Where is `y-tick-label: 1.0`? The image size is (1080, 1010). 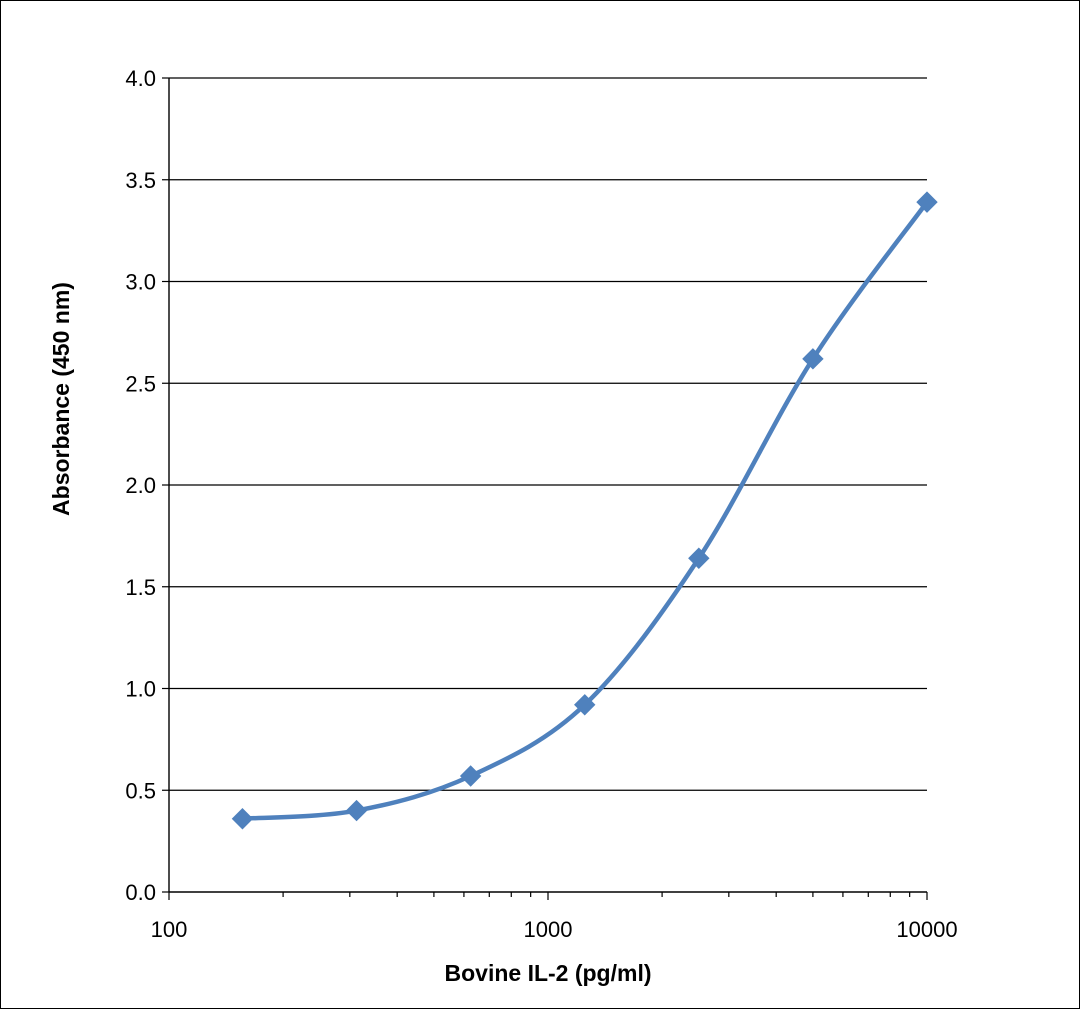 y-tick-label: 1.0 is located at coordinates (140, 689).